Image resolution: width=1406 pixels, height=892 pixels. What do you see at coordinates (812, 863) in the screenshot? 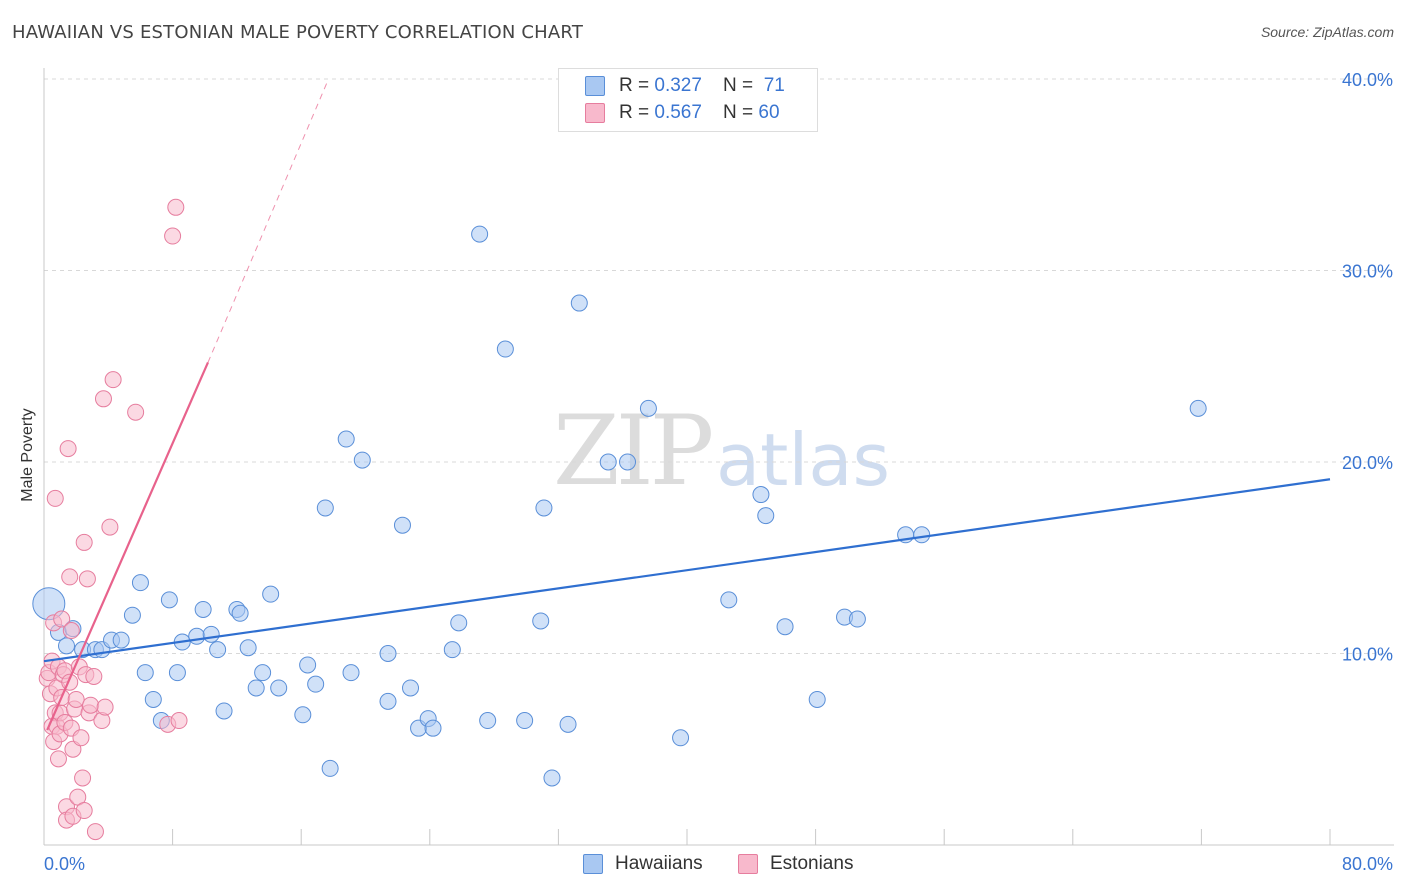
I see `legend-label-estonians: Estonians` at bounding box center [812, 863].